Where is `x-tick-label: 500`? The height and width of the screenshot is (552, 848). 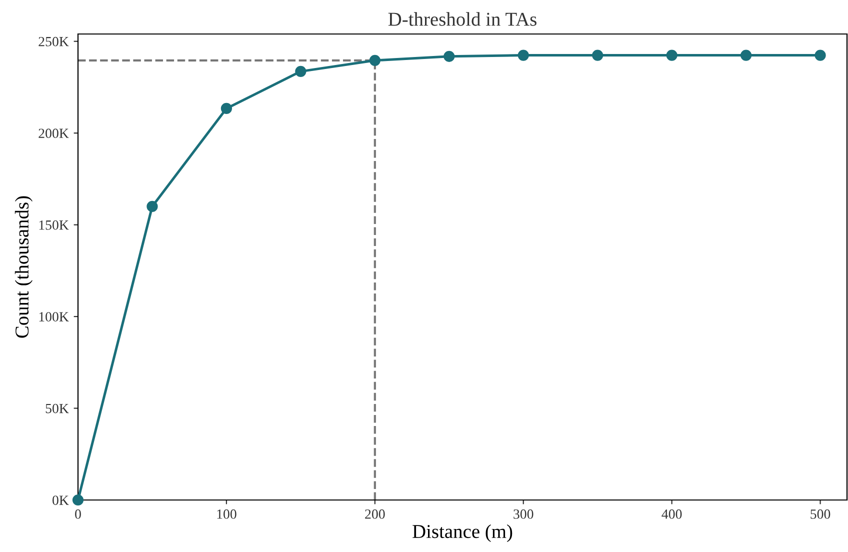
x-tick-label: 500 is located at coordinates (820, 514).